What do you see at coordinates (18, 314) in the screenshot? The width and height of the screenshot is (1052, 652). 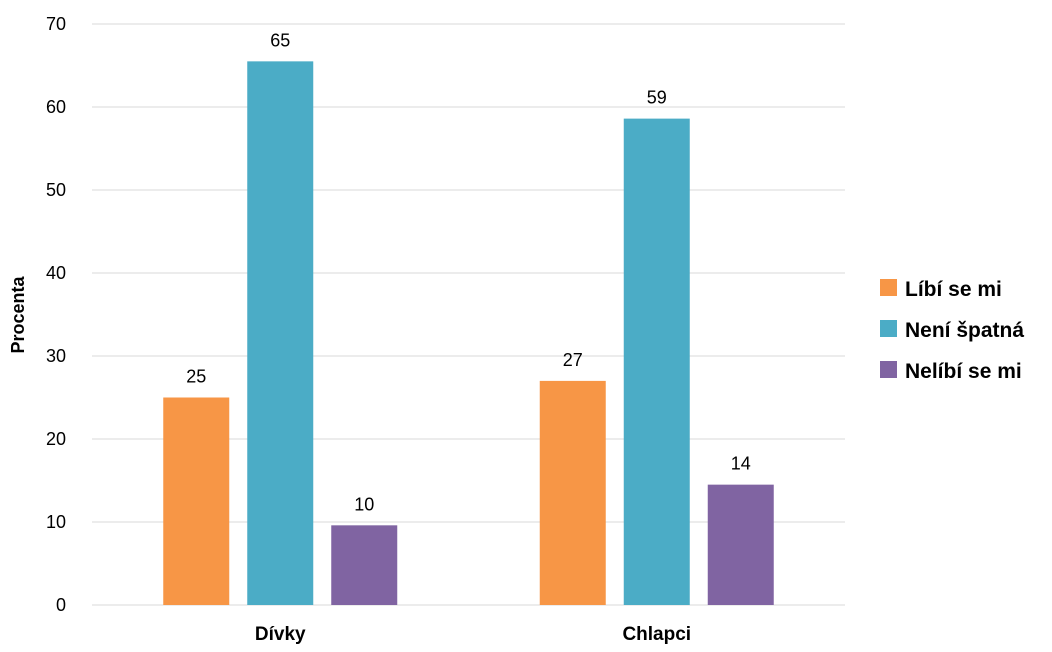 I see `y-axis-title: Procenta` at bounding box center [18, 314].